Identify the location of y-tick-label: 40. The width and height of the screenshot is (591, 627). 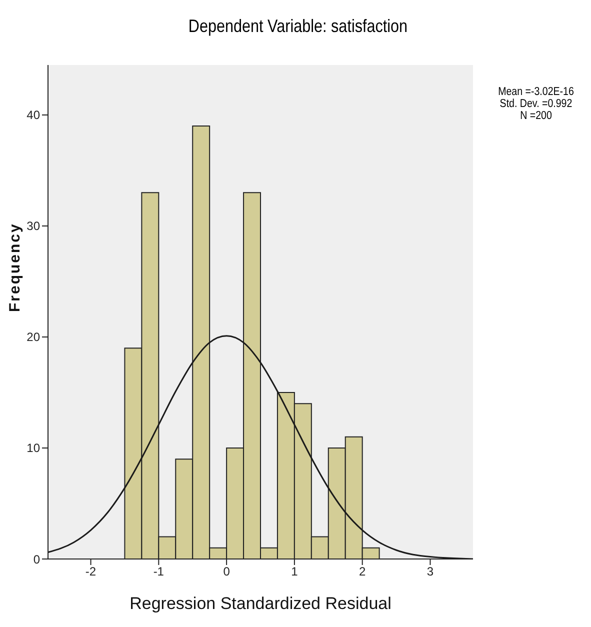
(33, 115).